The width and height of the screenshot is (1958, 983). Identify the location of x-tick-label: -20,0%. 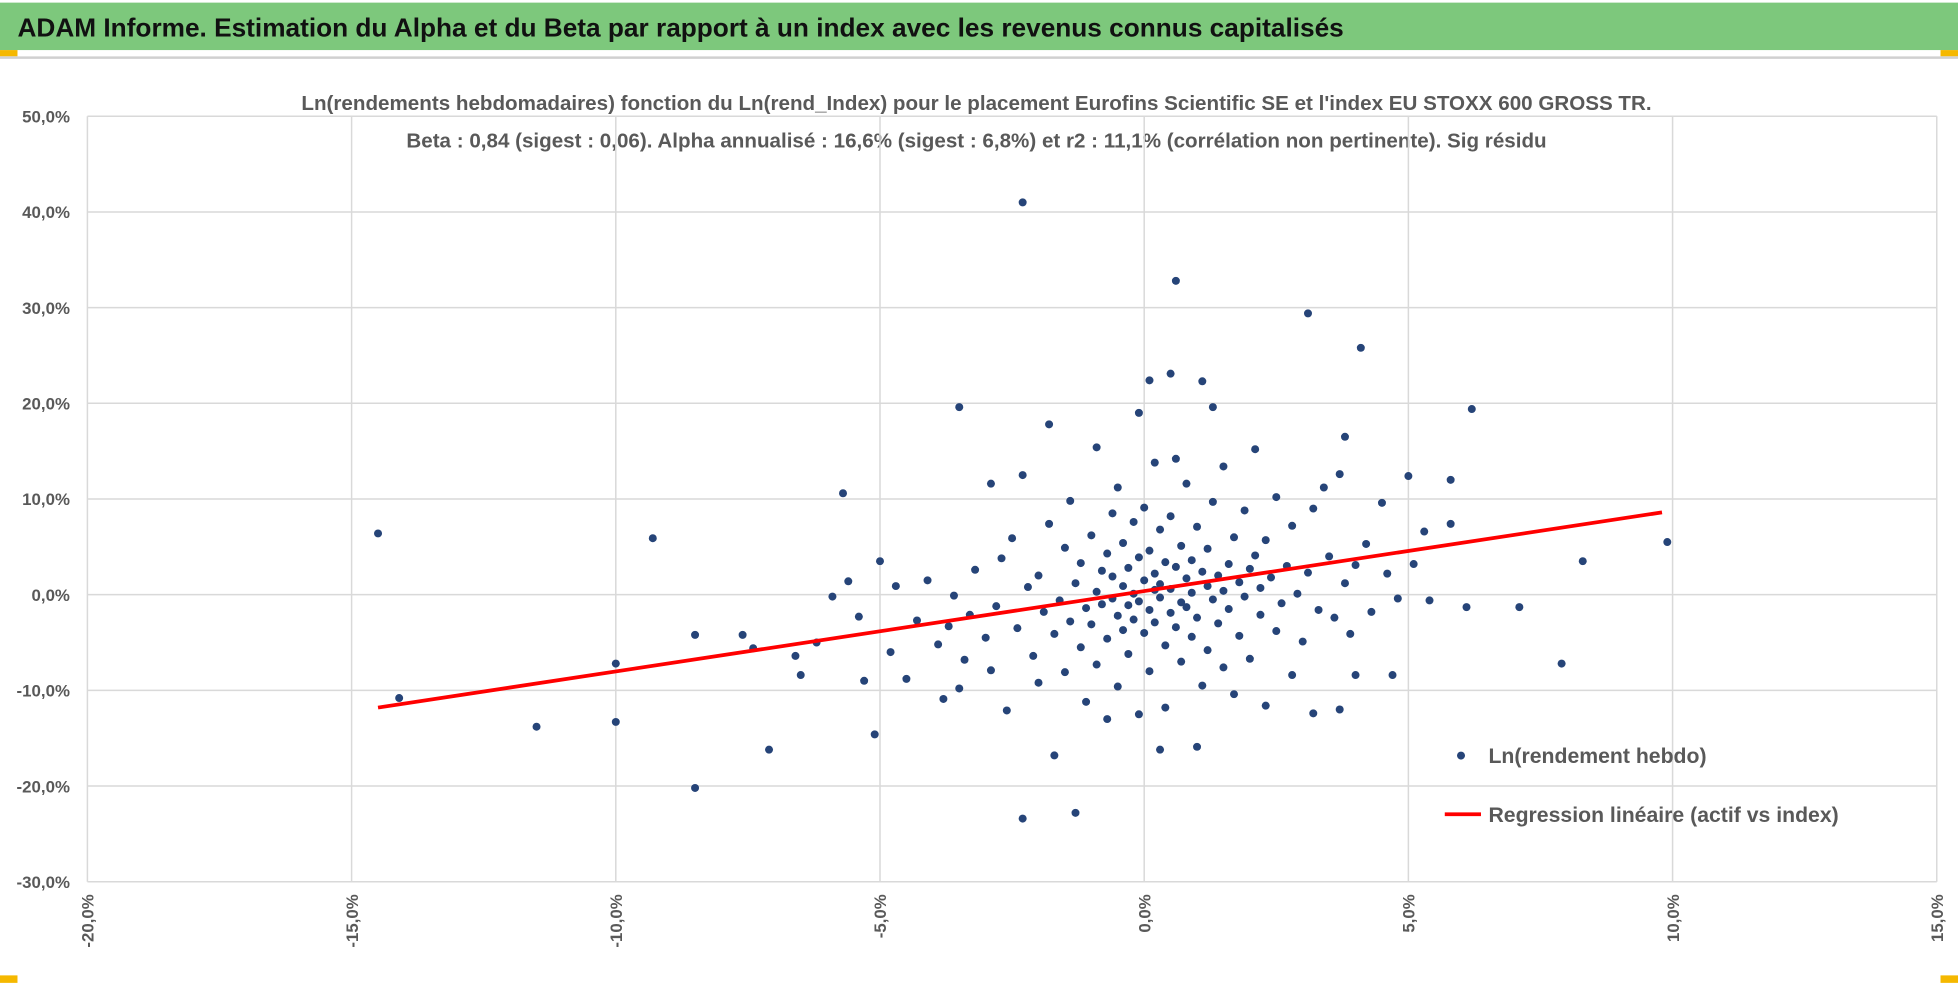
(88, 920).